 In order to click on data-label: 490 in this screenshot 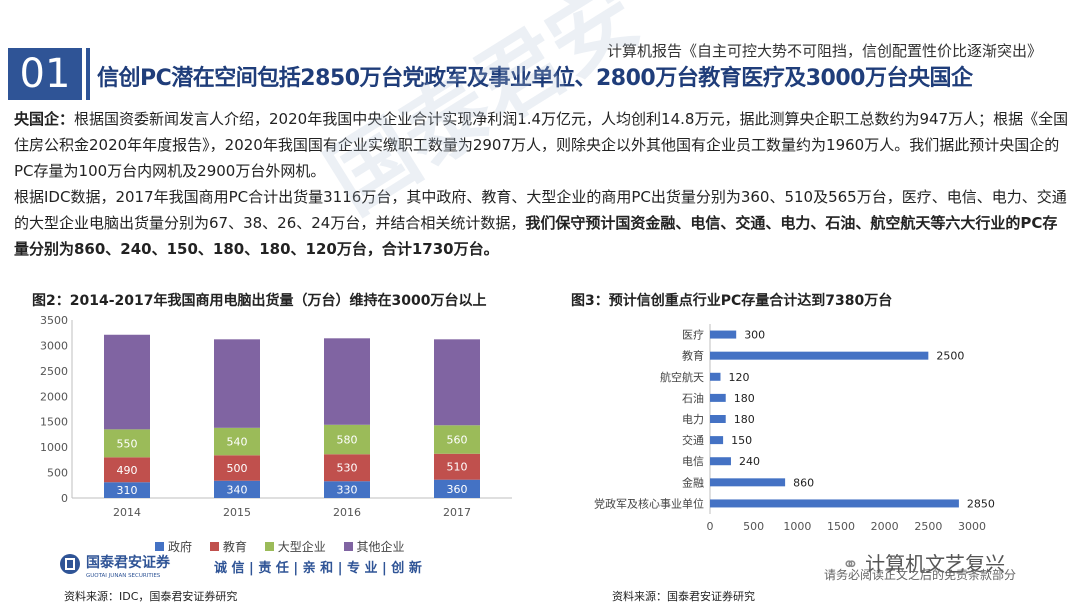, I will do `click(127, 470)`.